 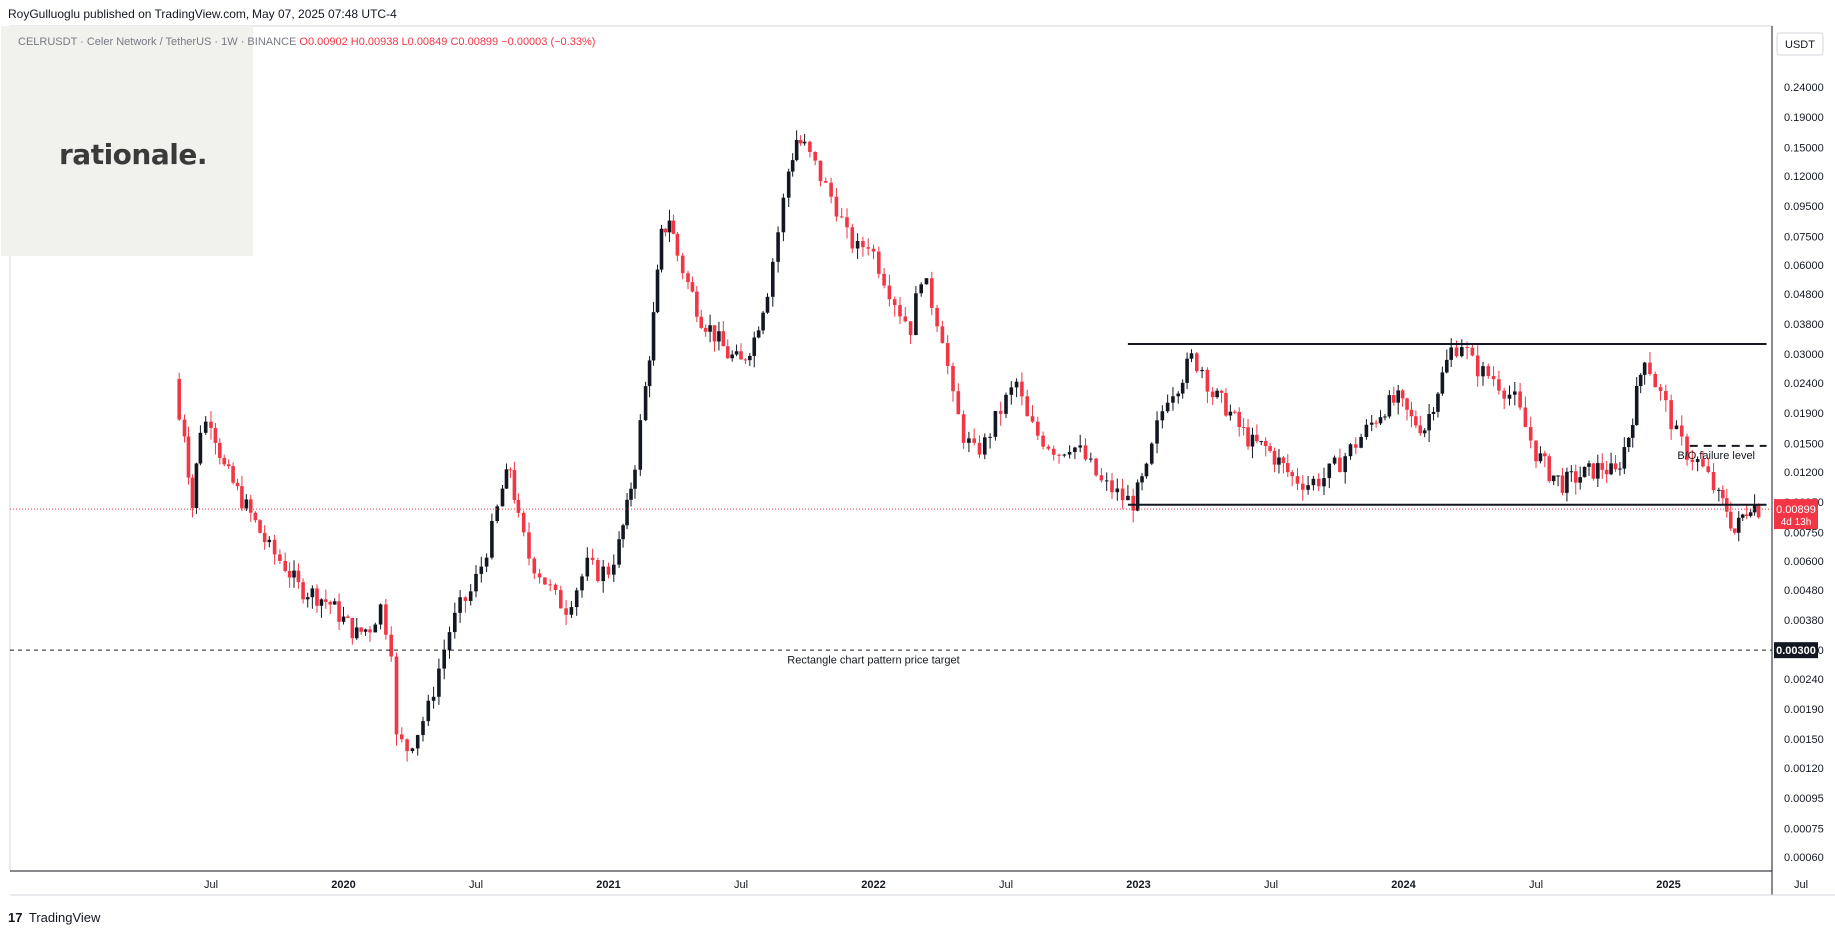 I want to click on y-tick-label: 0.00095, so click(x=1804, y=799).